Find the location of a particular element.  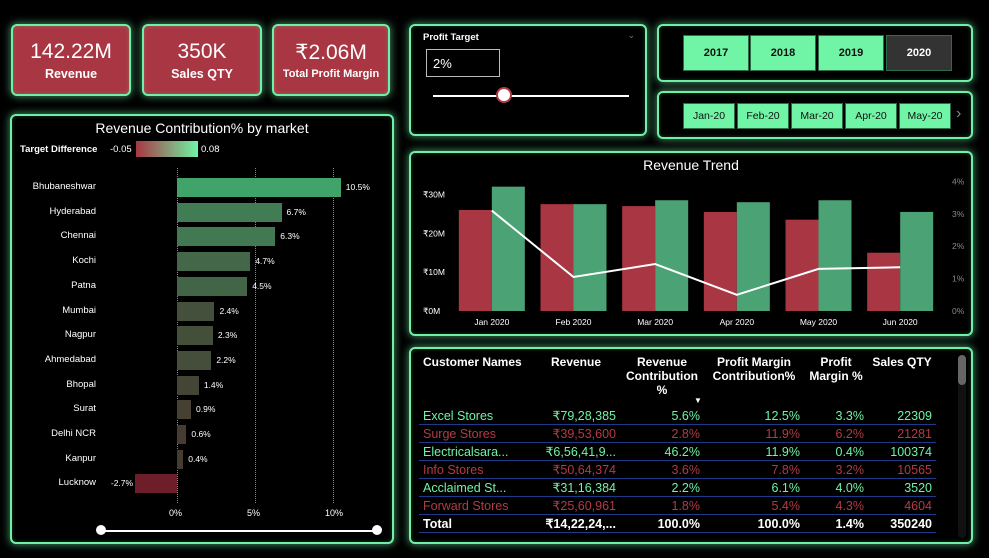

x-tick-label: May 2020 is located at coordinates (819, 322).